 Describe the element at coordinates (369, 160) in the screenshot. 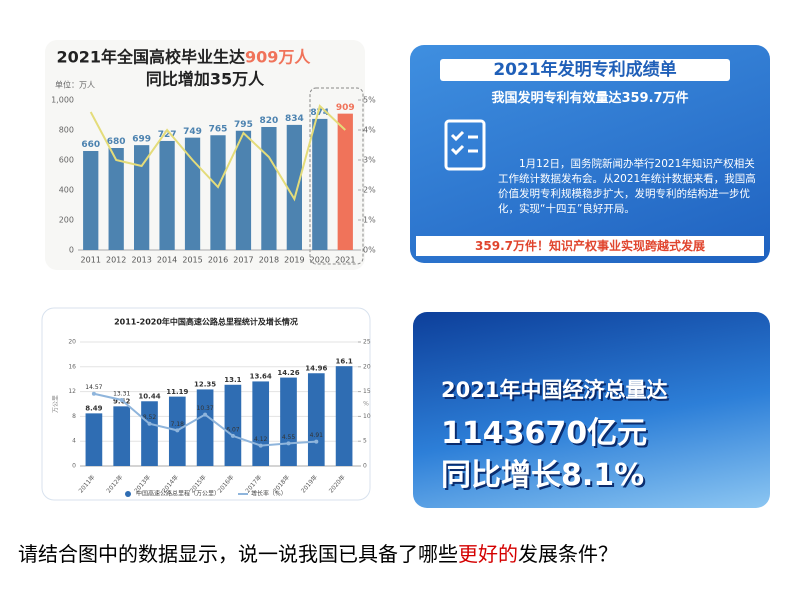

I see `y2-tick-label: 3%` at that location.